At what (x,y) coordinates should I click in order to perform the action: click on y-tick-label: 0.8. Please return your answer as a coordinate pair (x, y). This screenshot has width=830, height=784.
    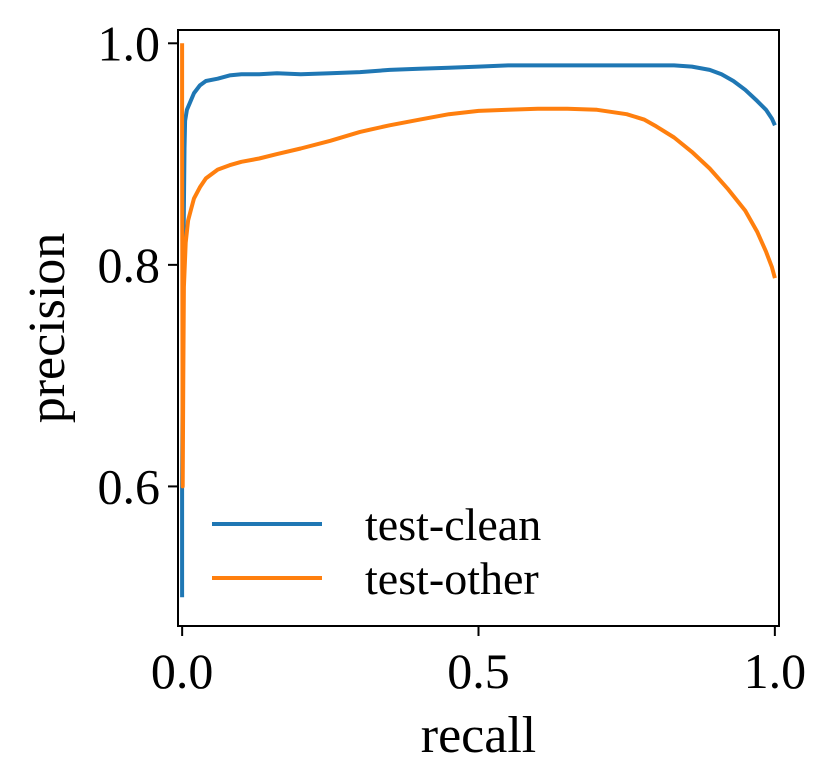
    Looking at the image, I should click on (129, 265).